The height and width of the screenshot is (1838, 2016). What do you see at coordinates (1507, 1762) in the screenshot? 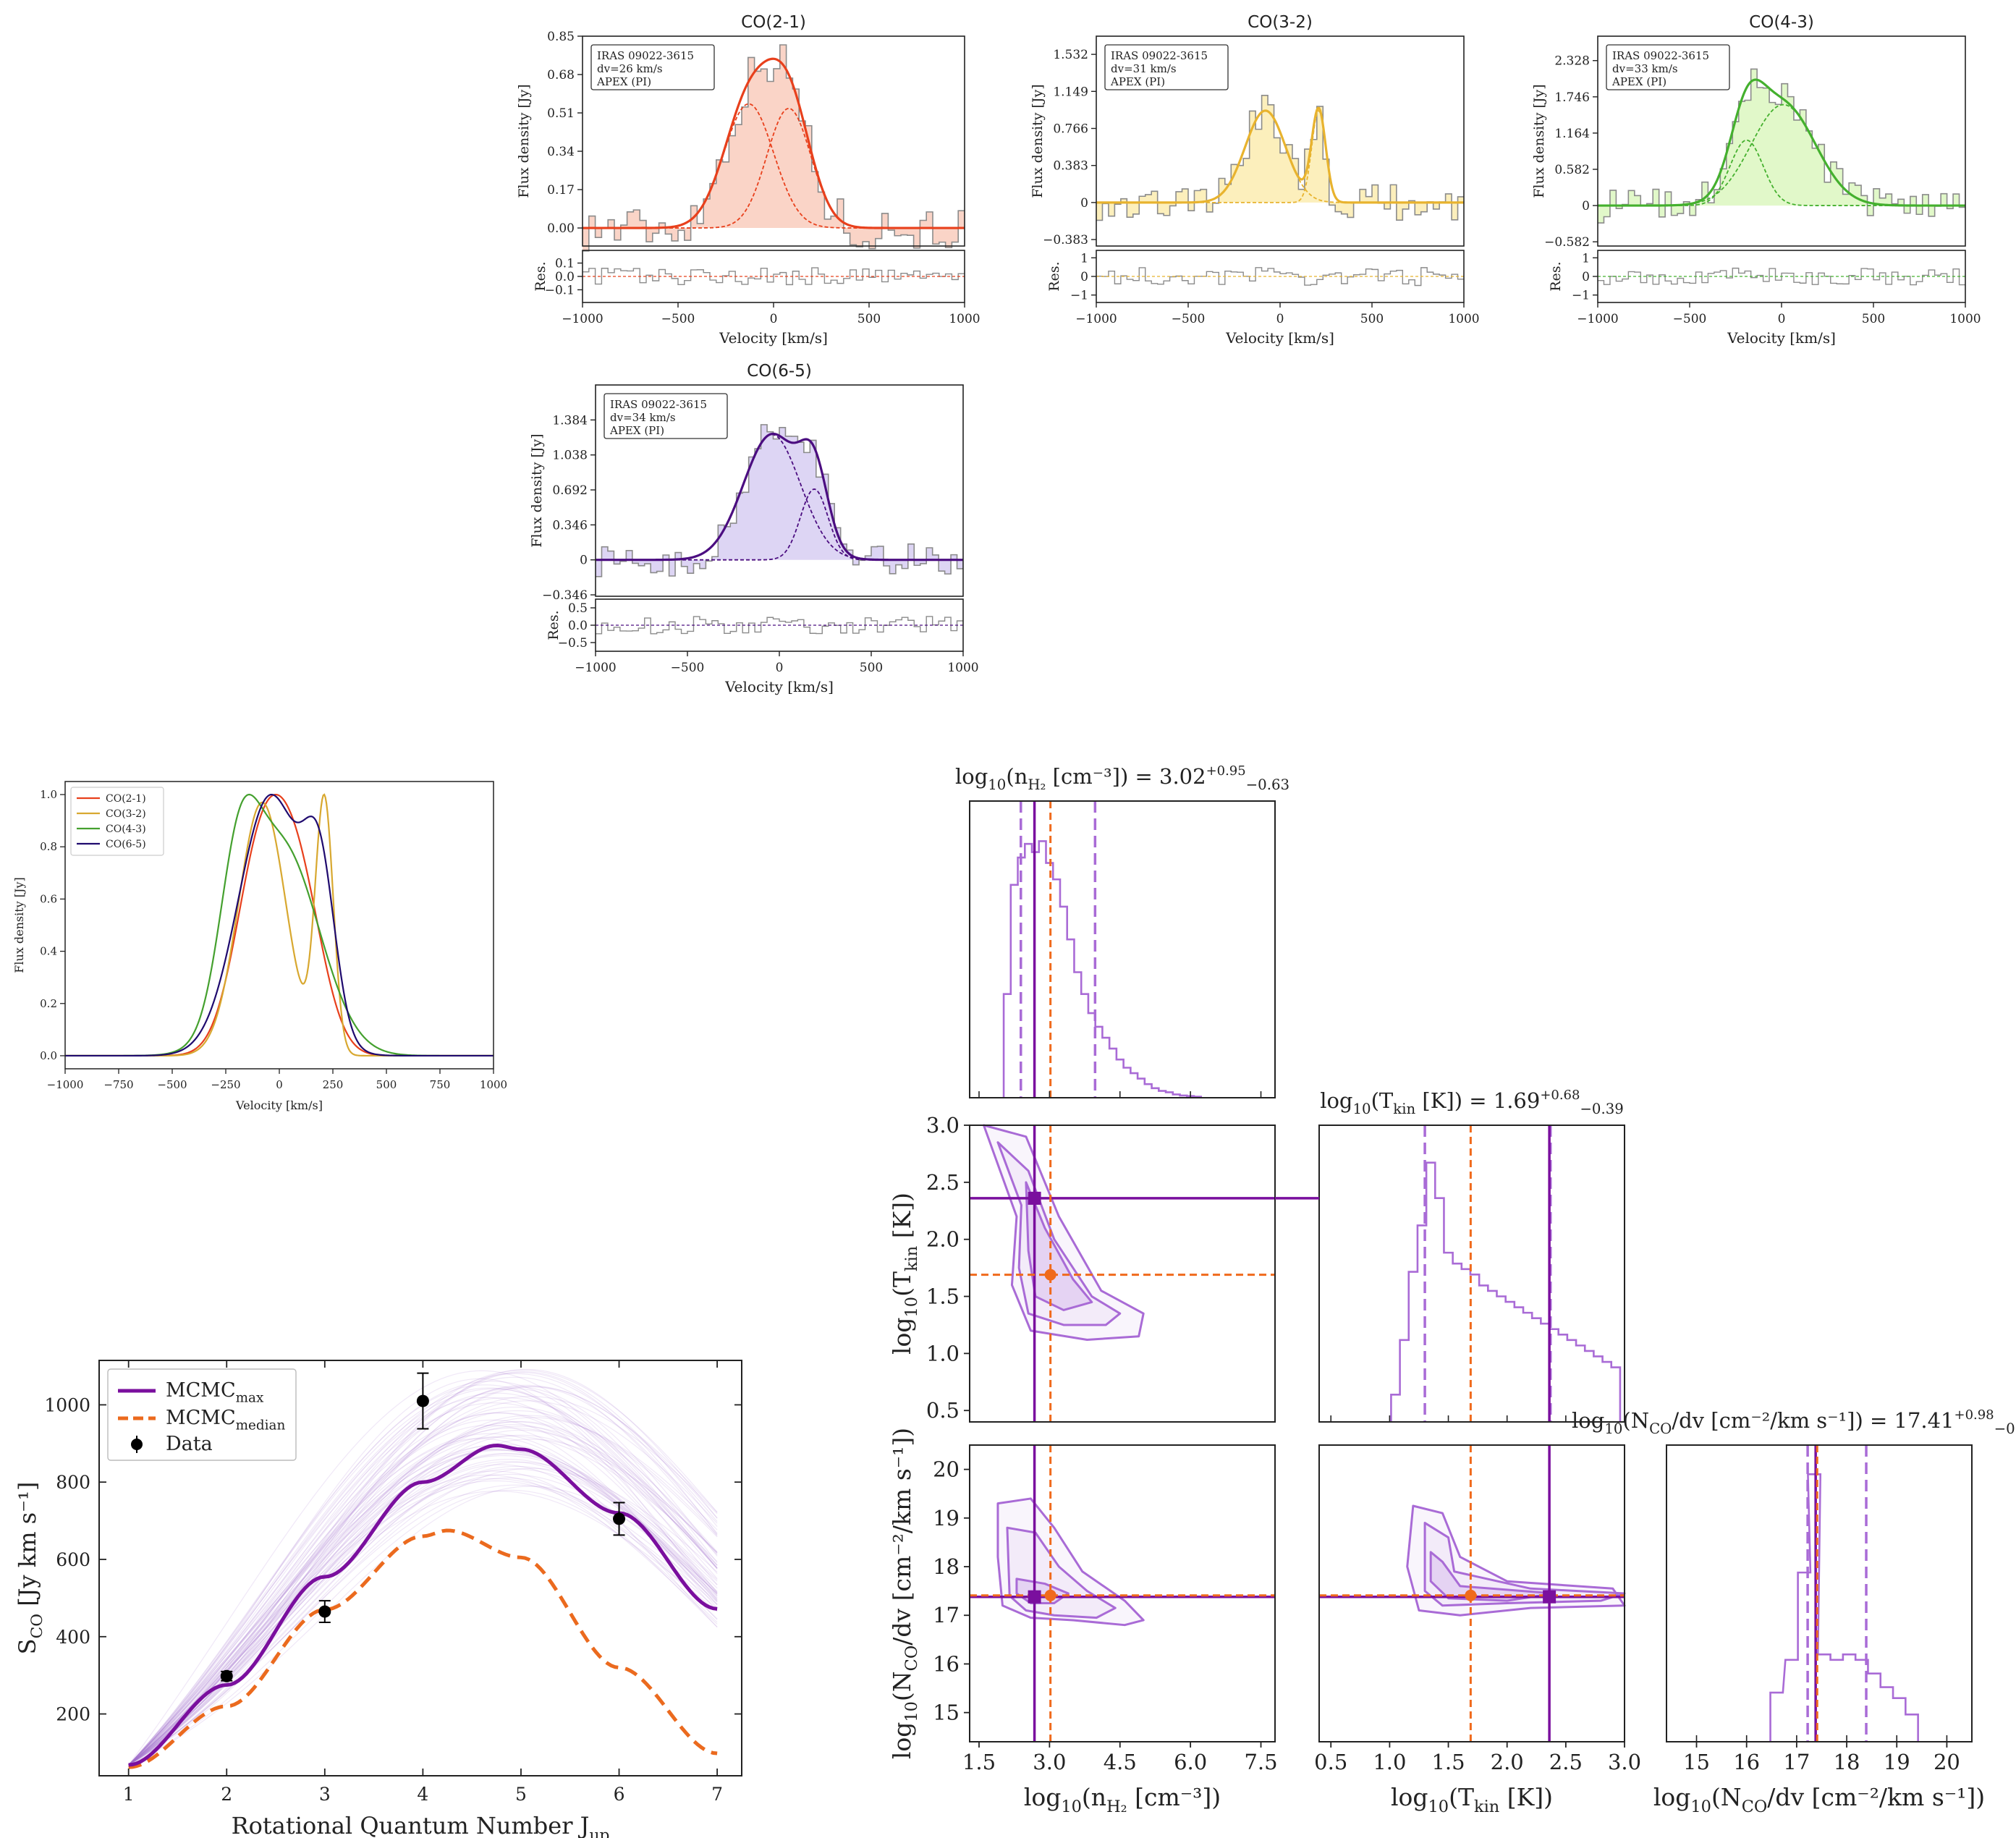
I see `x-tick-label: 2.0` at bounding box center [1507, 1762].